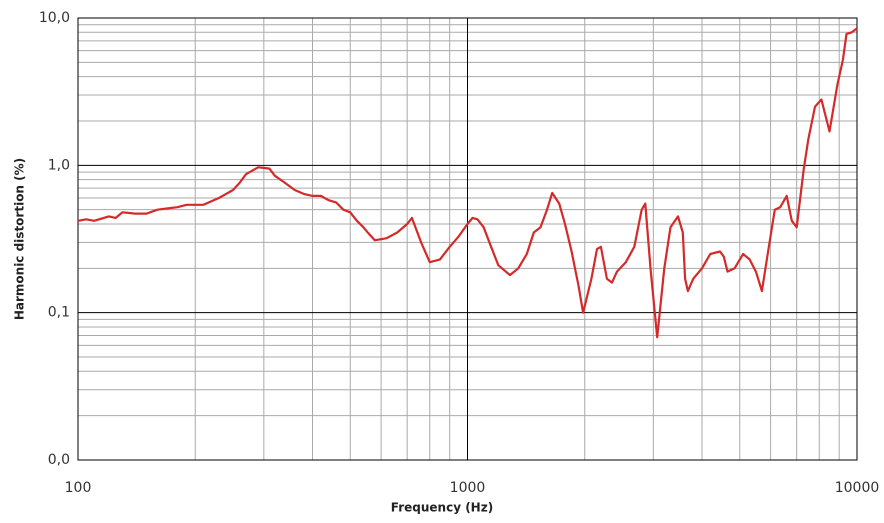 This screenshot has height=523, width=884. Describe the element at coordinates (59, 313) in the screenshot. I see `y-tick-label: 0,1` at that location.